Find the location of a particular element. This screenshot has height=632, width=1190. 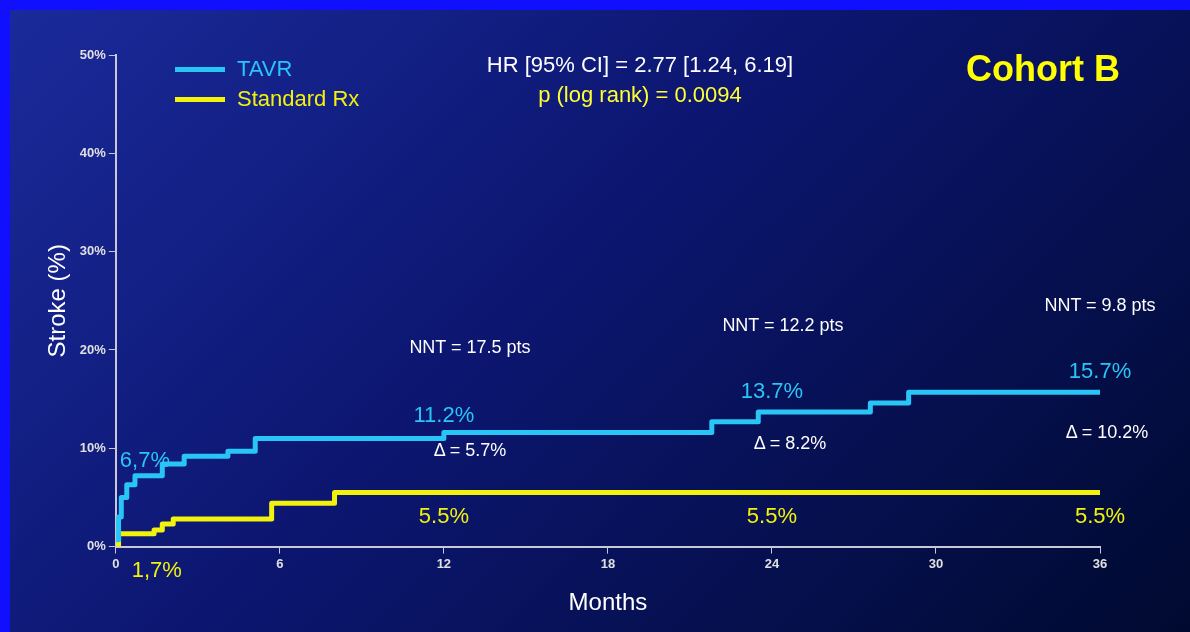

annotation: Δ = 8.2% is located at coordinates (790, 443).